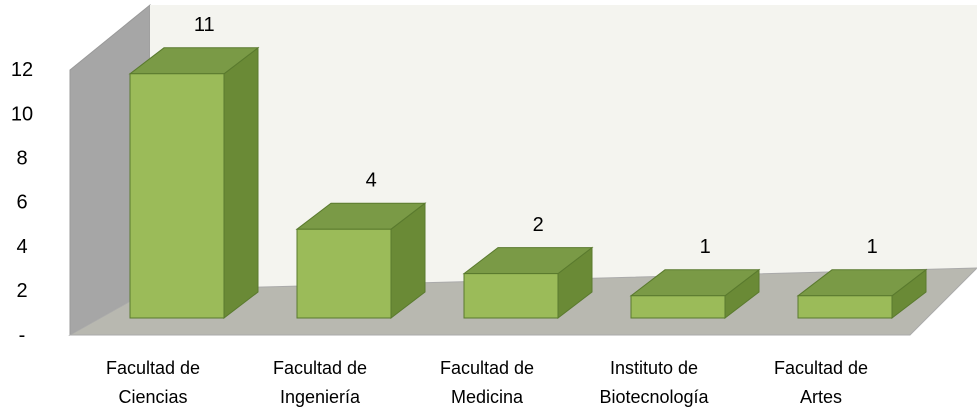  Describe the element at coordinates (371, 180) in the screenshot. I see `data-label: 4` at that location.